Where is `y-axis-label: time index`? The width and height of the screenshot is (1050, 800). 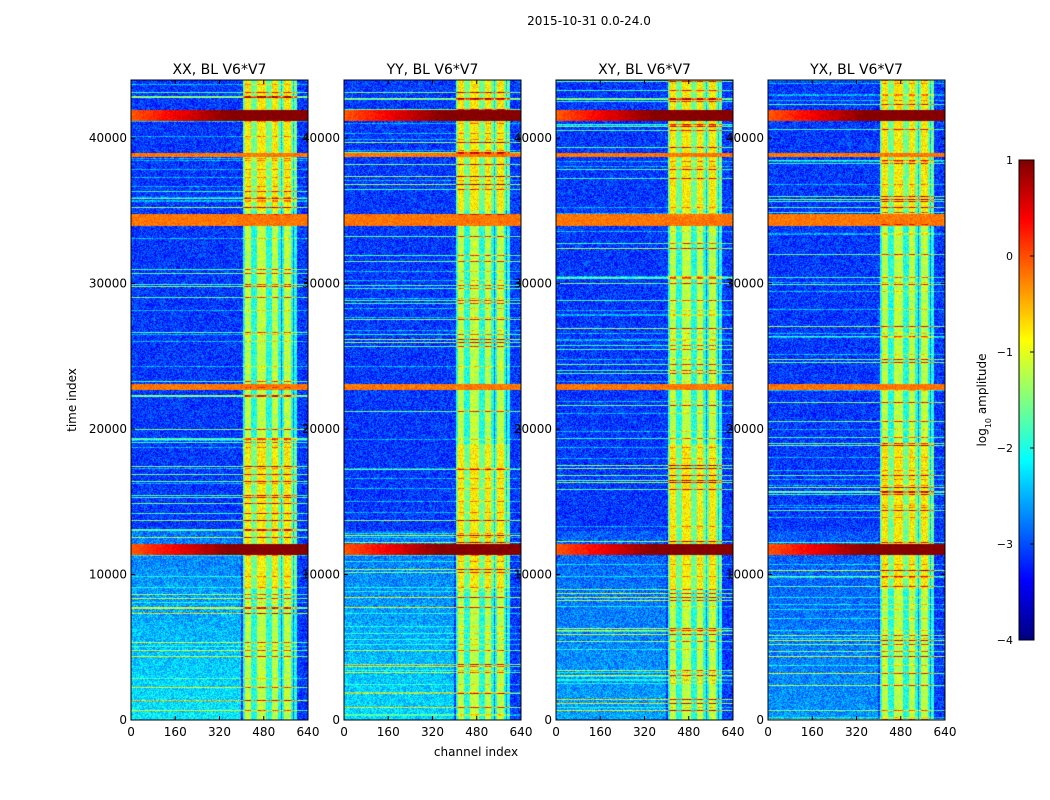
y-axis-label: time index is located at coordinates (72, 400).